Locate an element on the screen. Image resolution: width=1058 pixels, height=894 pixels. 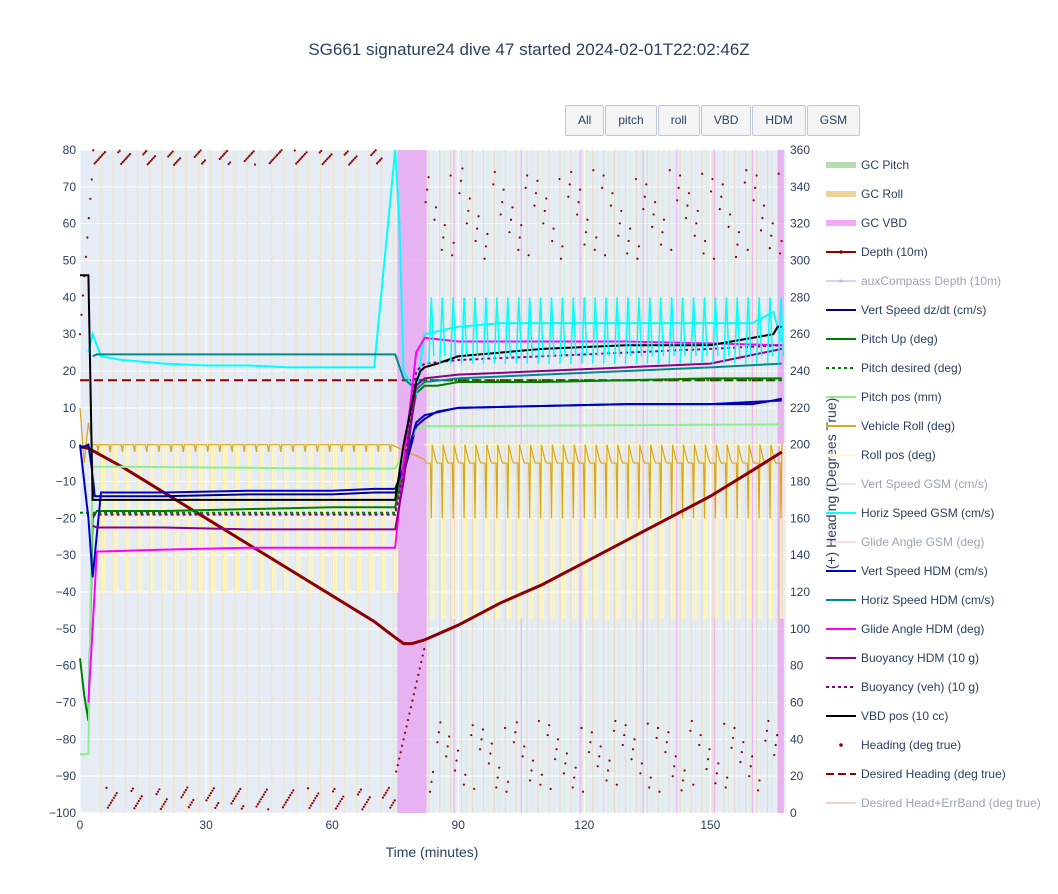
legend-item: Vert Speed HDM (cm/s) is located at coordinates (907, 571).